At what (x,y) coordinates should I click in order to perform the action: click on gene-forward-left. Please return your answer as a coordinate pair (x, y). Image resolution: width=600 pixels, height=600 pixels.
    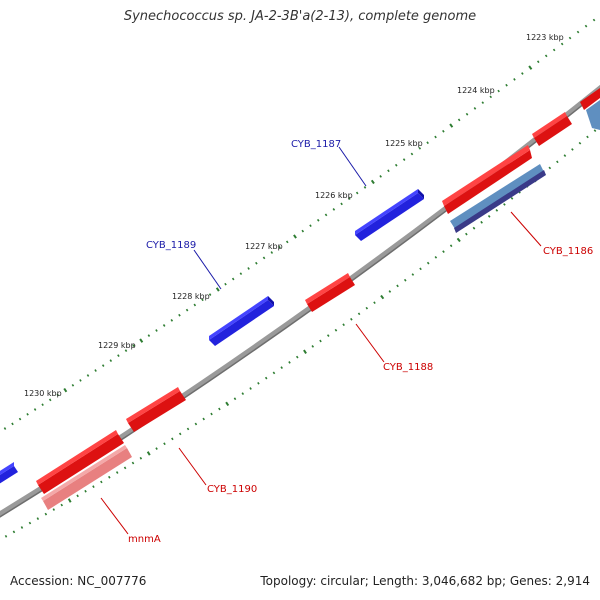
    Looking at the image, I should click on (9, 473).